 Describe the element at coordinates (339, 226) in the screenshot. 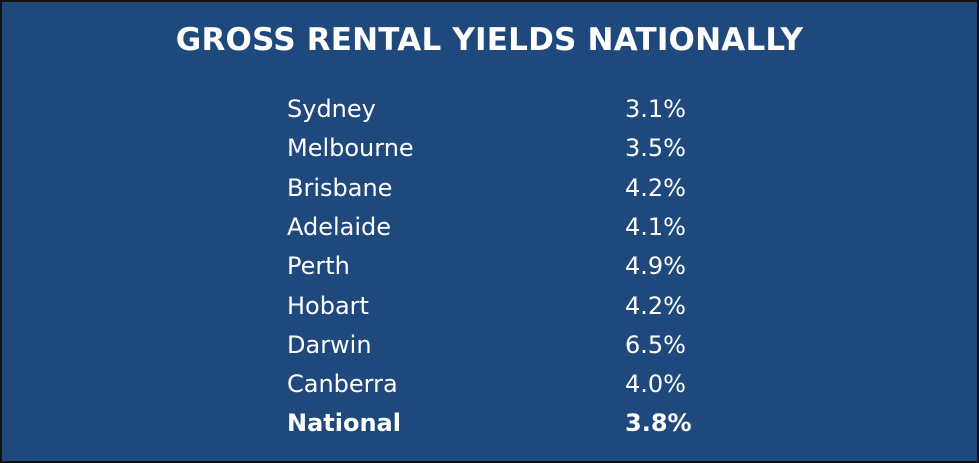

I see `city-name: Adelaide` at that location.